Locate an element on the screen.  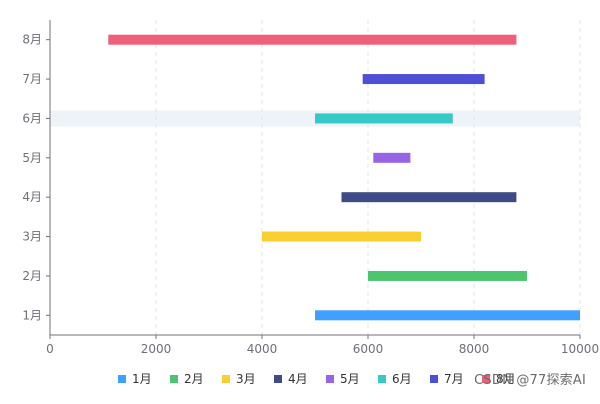
y-tick-label: 5月 is located at coordinates (32, 158).